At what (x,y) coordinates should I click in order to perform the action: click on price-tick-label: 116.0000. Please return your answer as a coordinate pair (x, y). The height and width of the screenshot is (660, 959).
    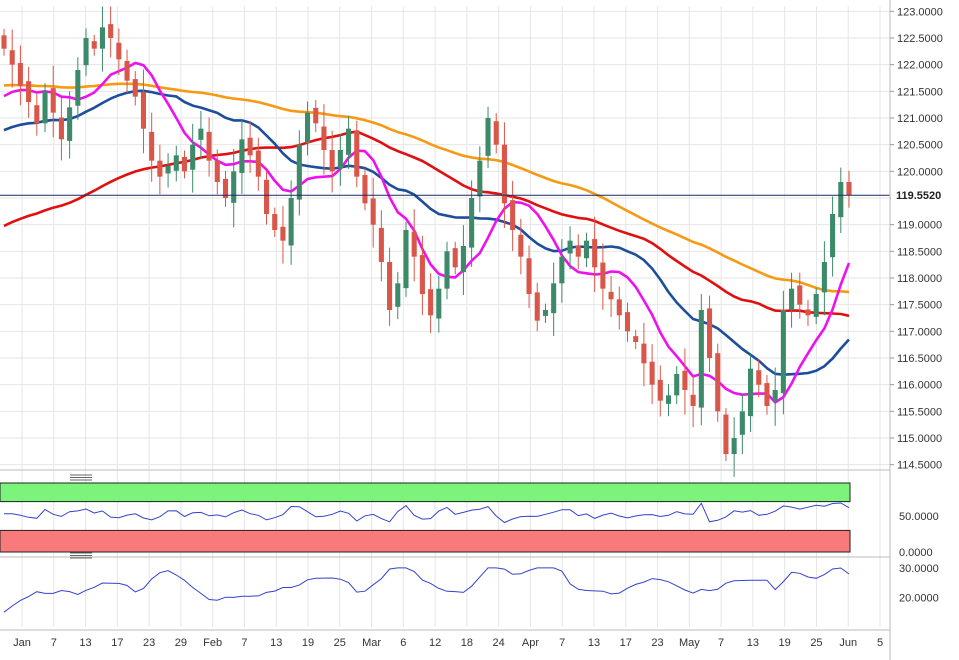
    Looking at the image, I should click on (919, 386).